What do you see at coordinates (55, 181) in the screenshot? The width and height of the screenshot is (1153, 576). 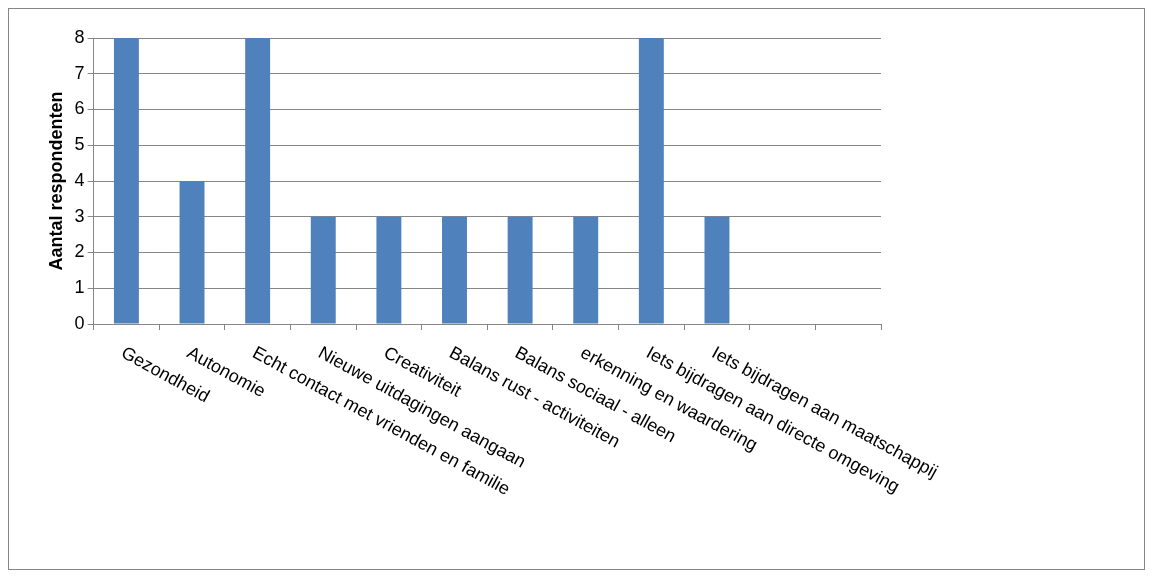 I see `y-axis-title: Aantal respondenten` at bounding box center [55, 181].